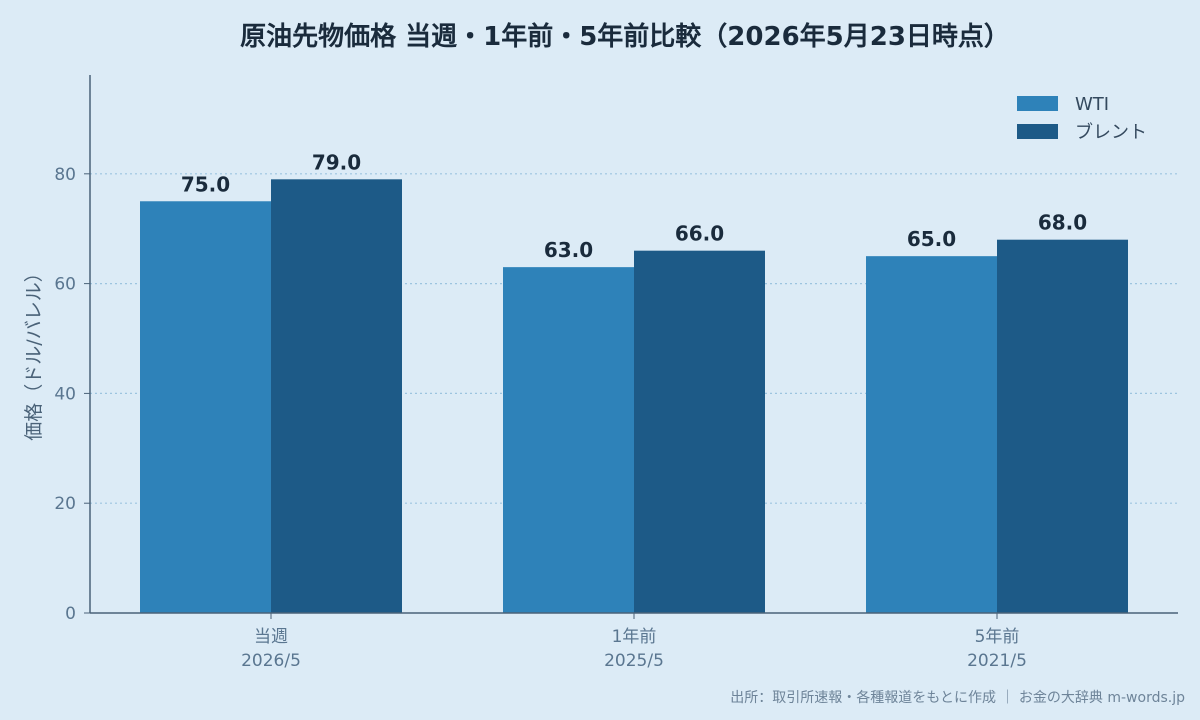 This screenshot has height=720, width=1200. I want to click on data-labels: 75.0 79.0 63.0 66.0 65.0 68.0, so click(634, 206).